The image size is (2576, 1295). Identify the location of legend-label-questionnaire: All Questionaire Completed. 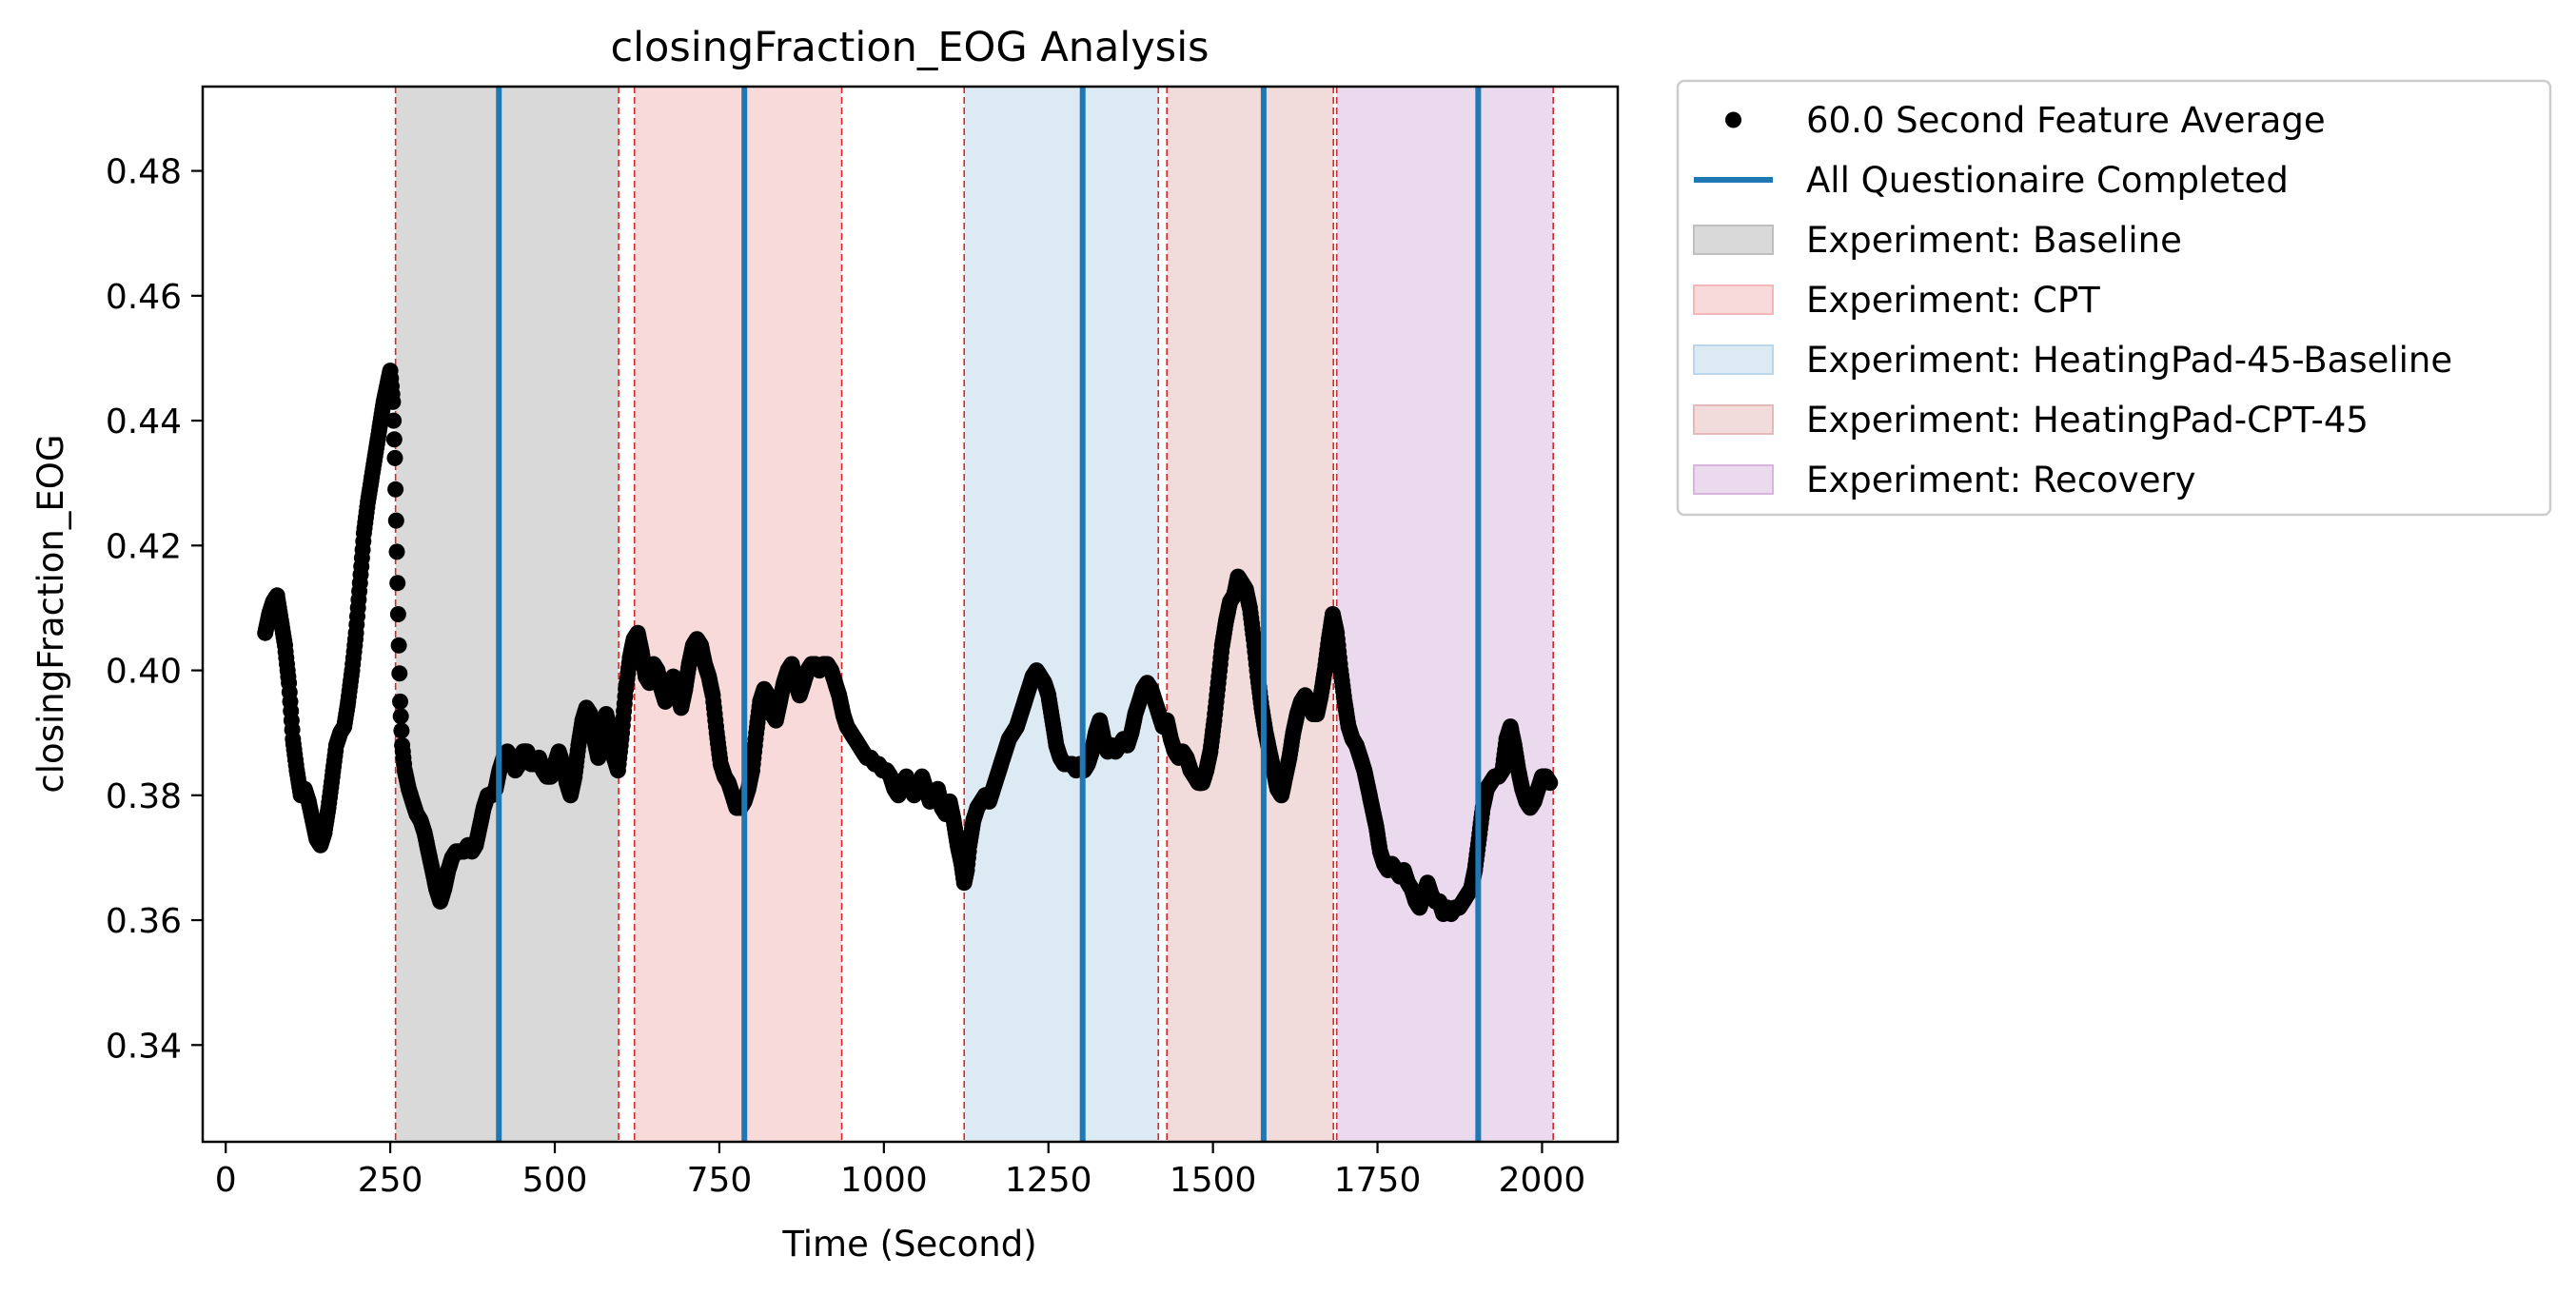
(2047, 180).